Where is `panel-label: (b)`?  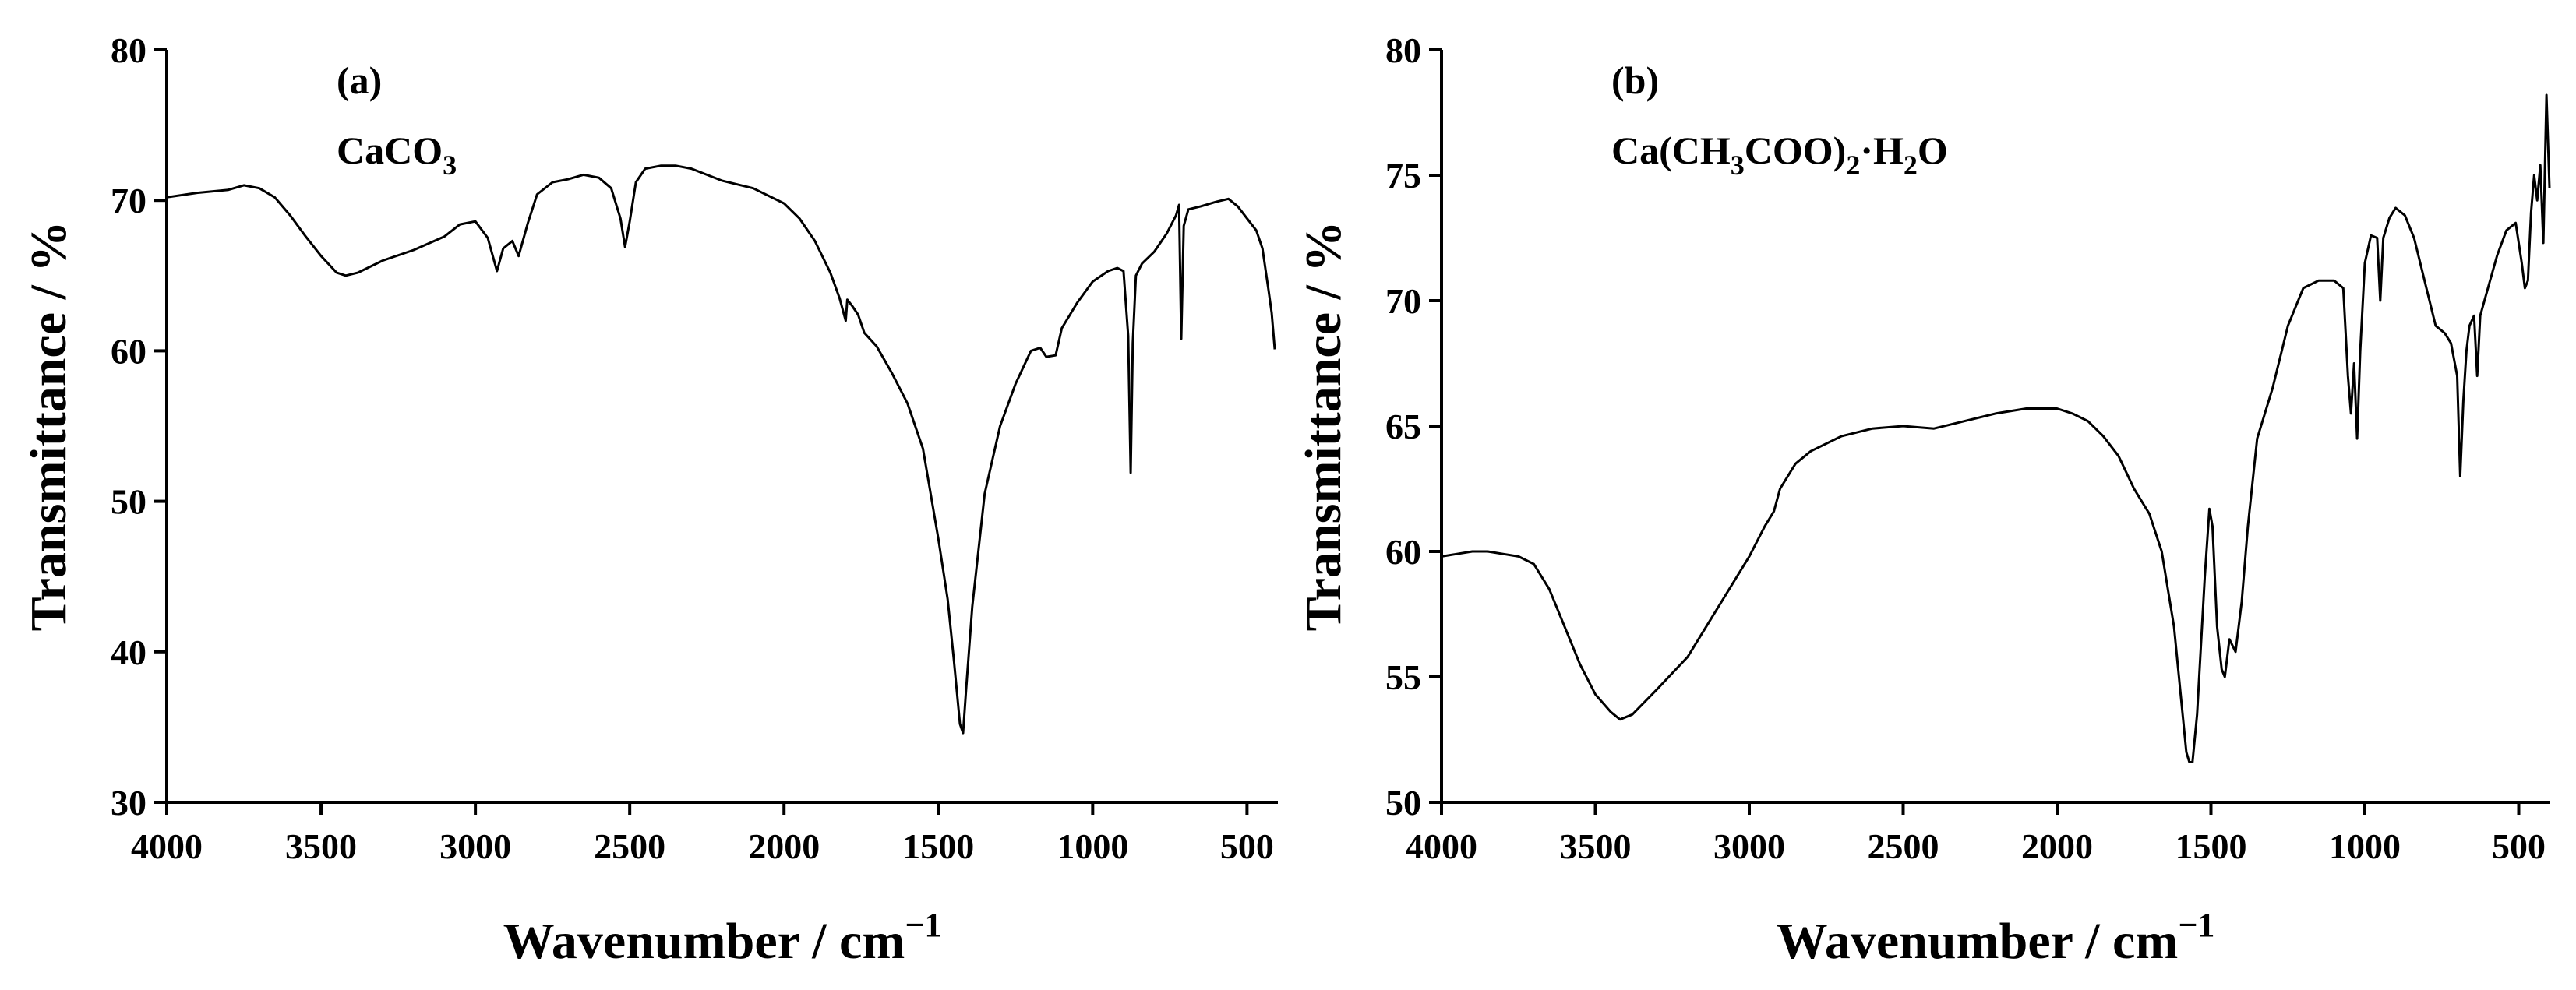
panel-label: (b) is located at coordinates (1635, 80).